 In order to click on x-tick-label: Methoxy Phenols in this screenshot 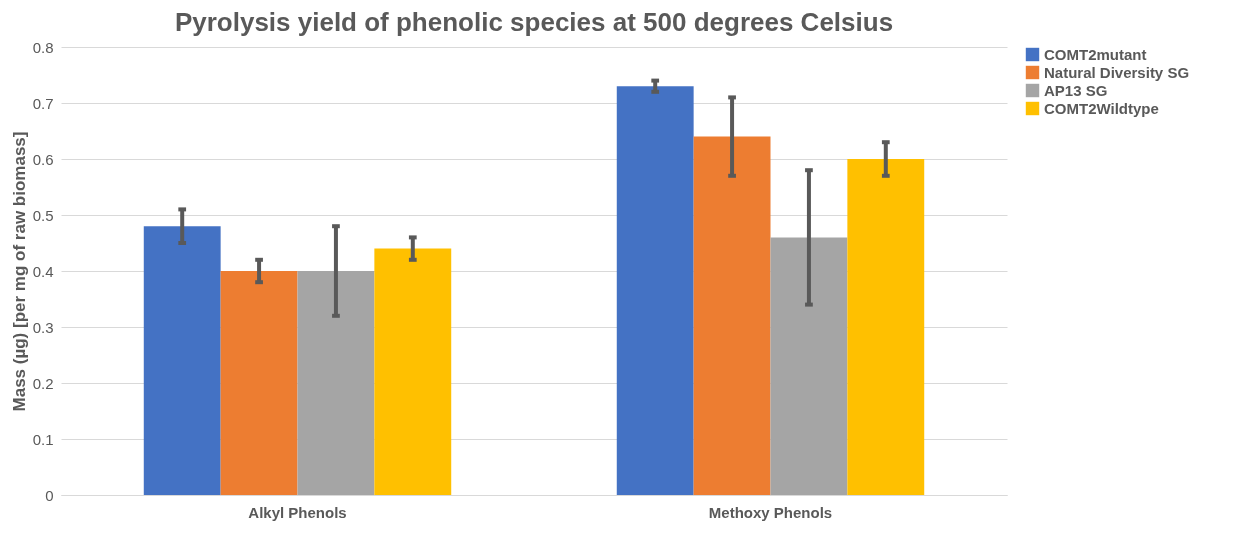, I will do `click(770, 512)`.